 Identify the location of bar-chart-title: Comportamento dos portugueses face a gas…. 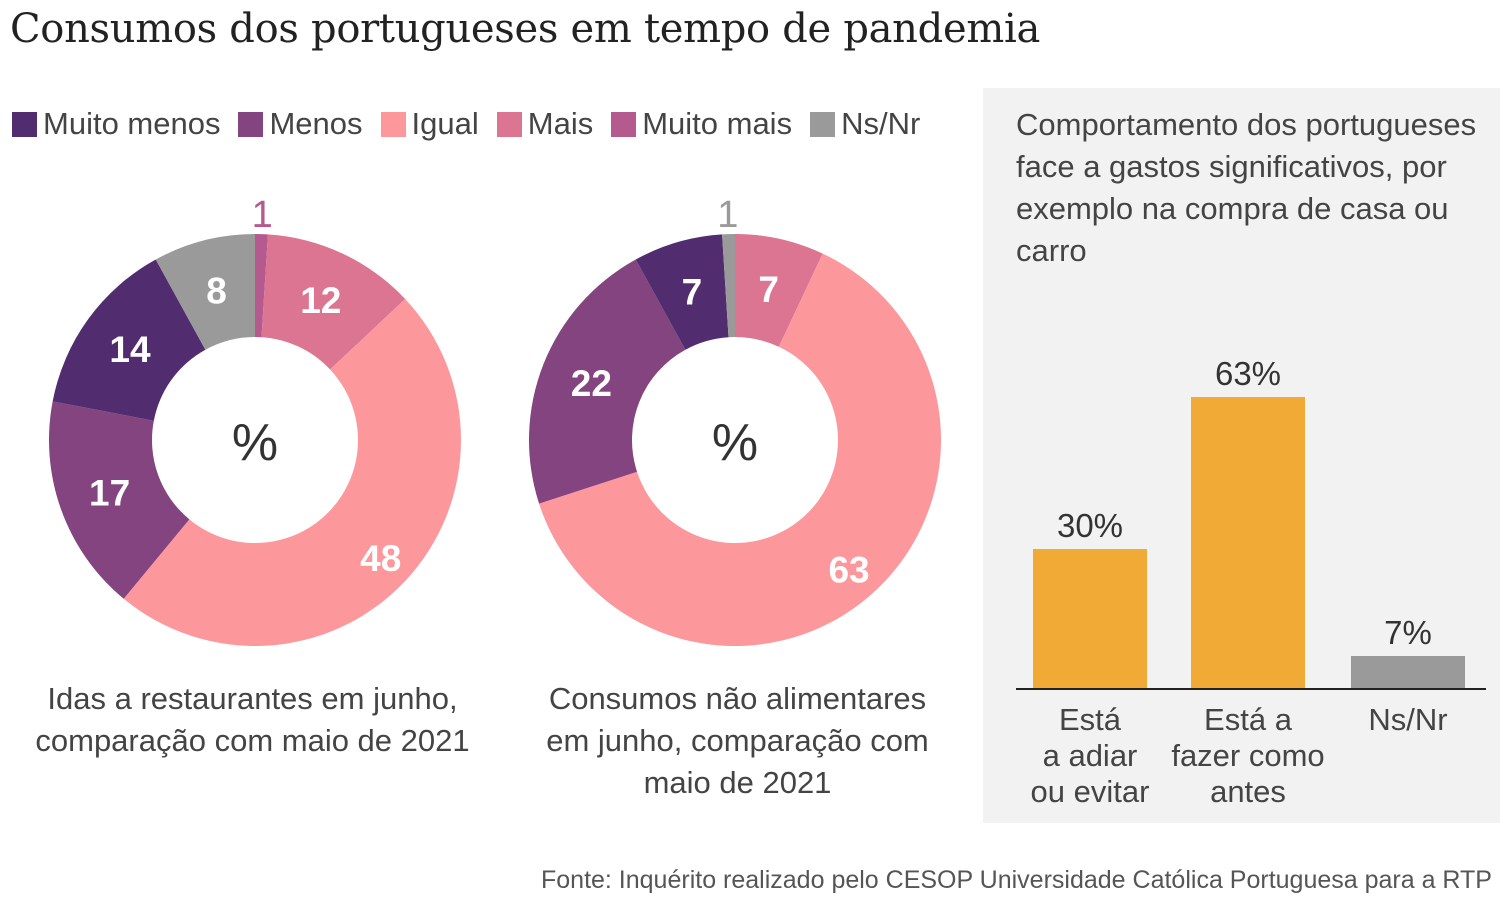
(1246, 187).